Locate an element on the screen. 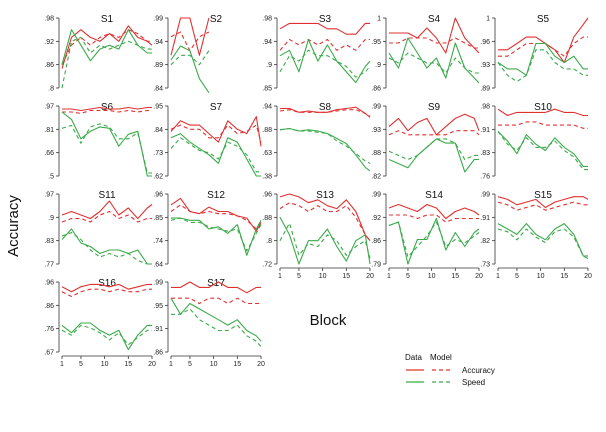  panel-title: S5 is located at coordinates (543, 19).